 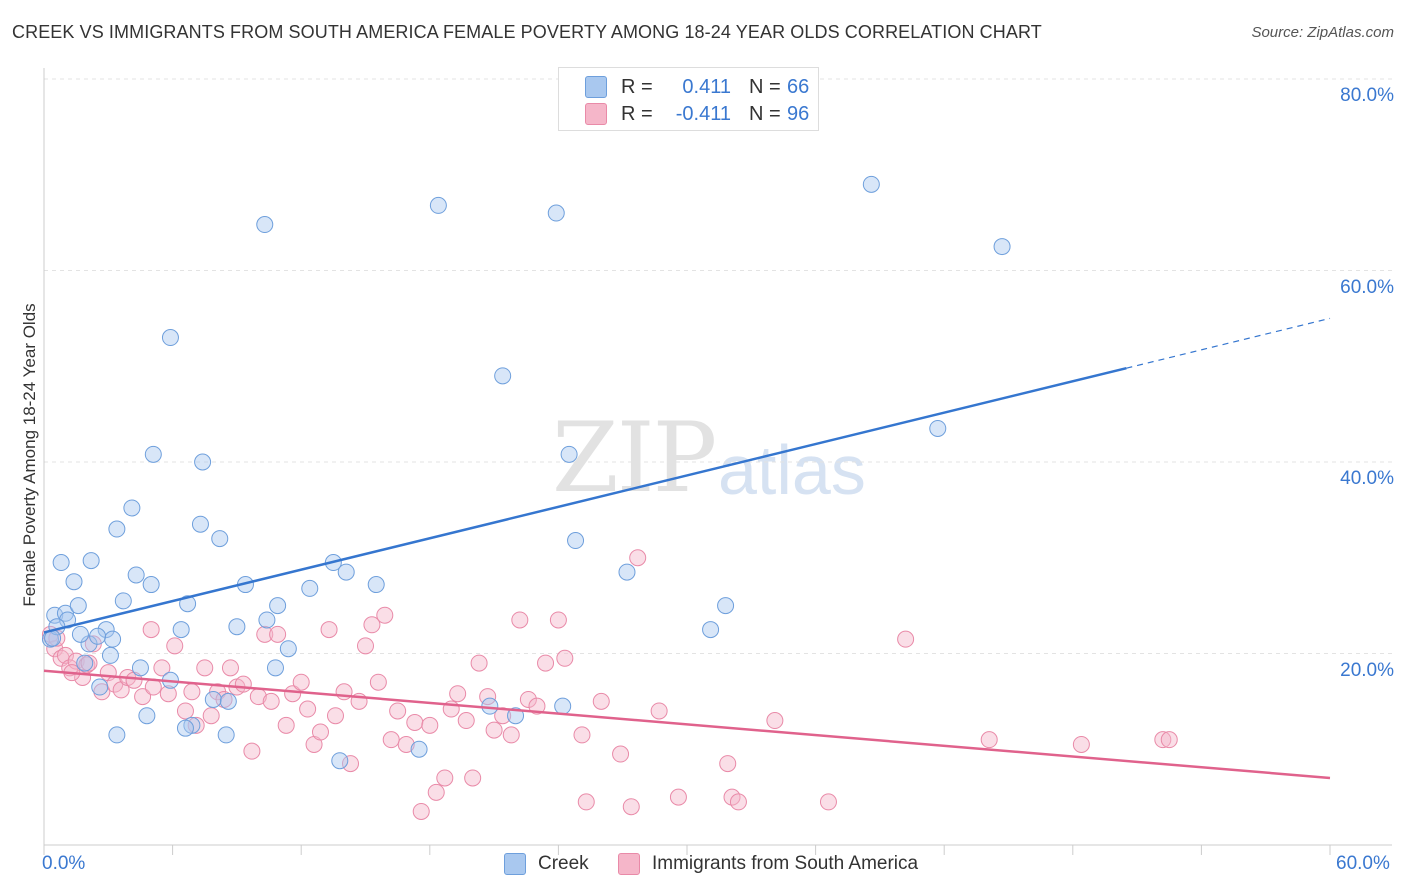 What do you see at coordinates (64, 863) in the screenshot?
I see `x-tick-label-min: 0.0%` at bounding box center [64, 863].